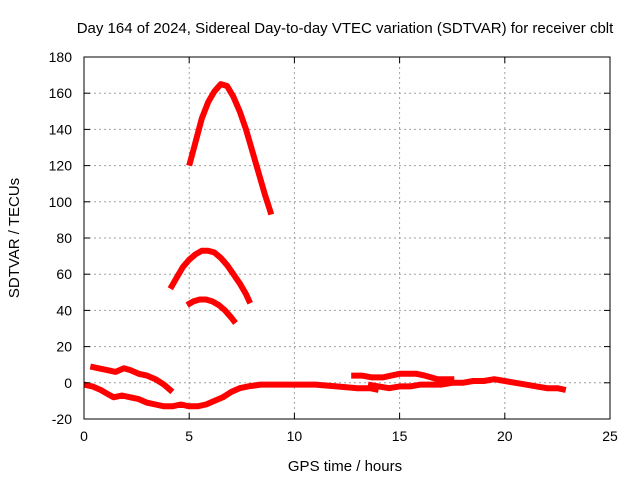  Describe the element at coordinates (64, 274) in the screenshot. I see `y-tick-label: 60` at that location.